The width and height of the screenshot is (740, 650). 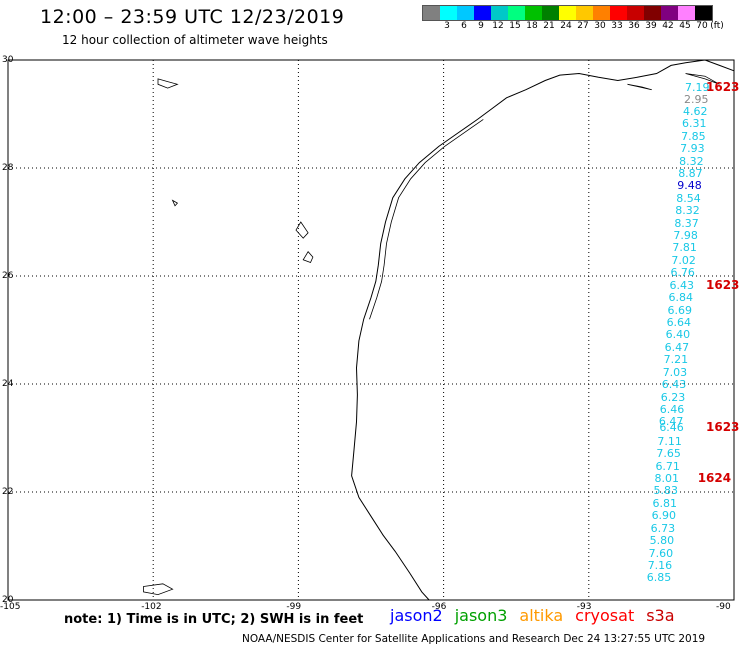 What do you see at coordinates (667, 466) in the screenshot?
I see `wave-height-value: 6.71` at bounding box center [667, 466].